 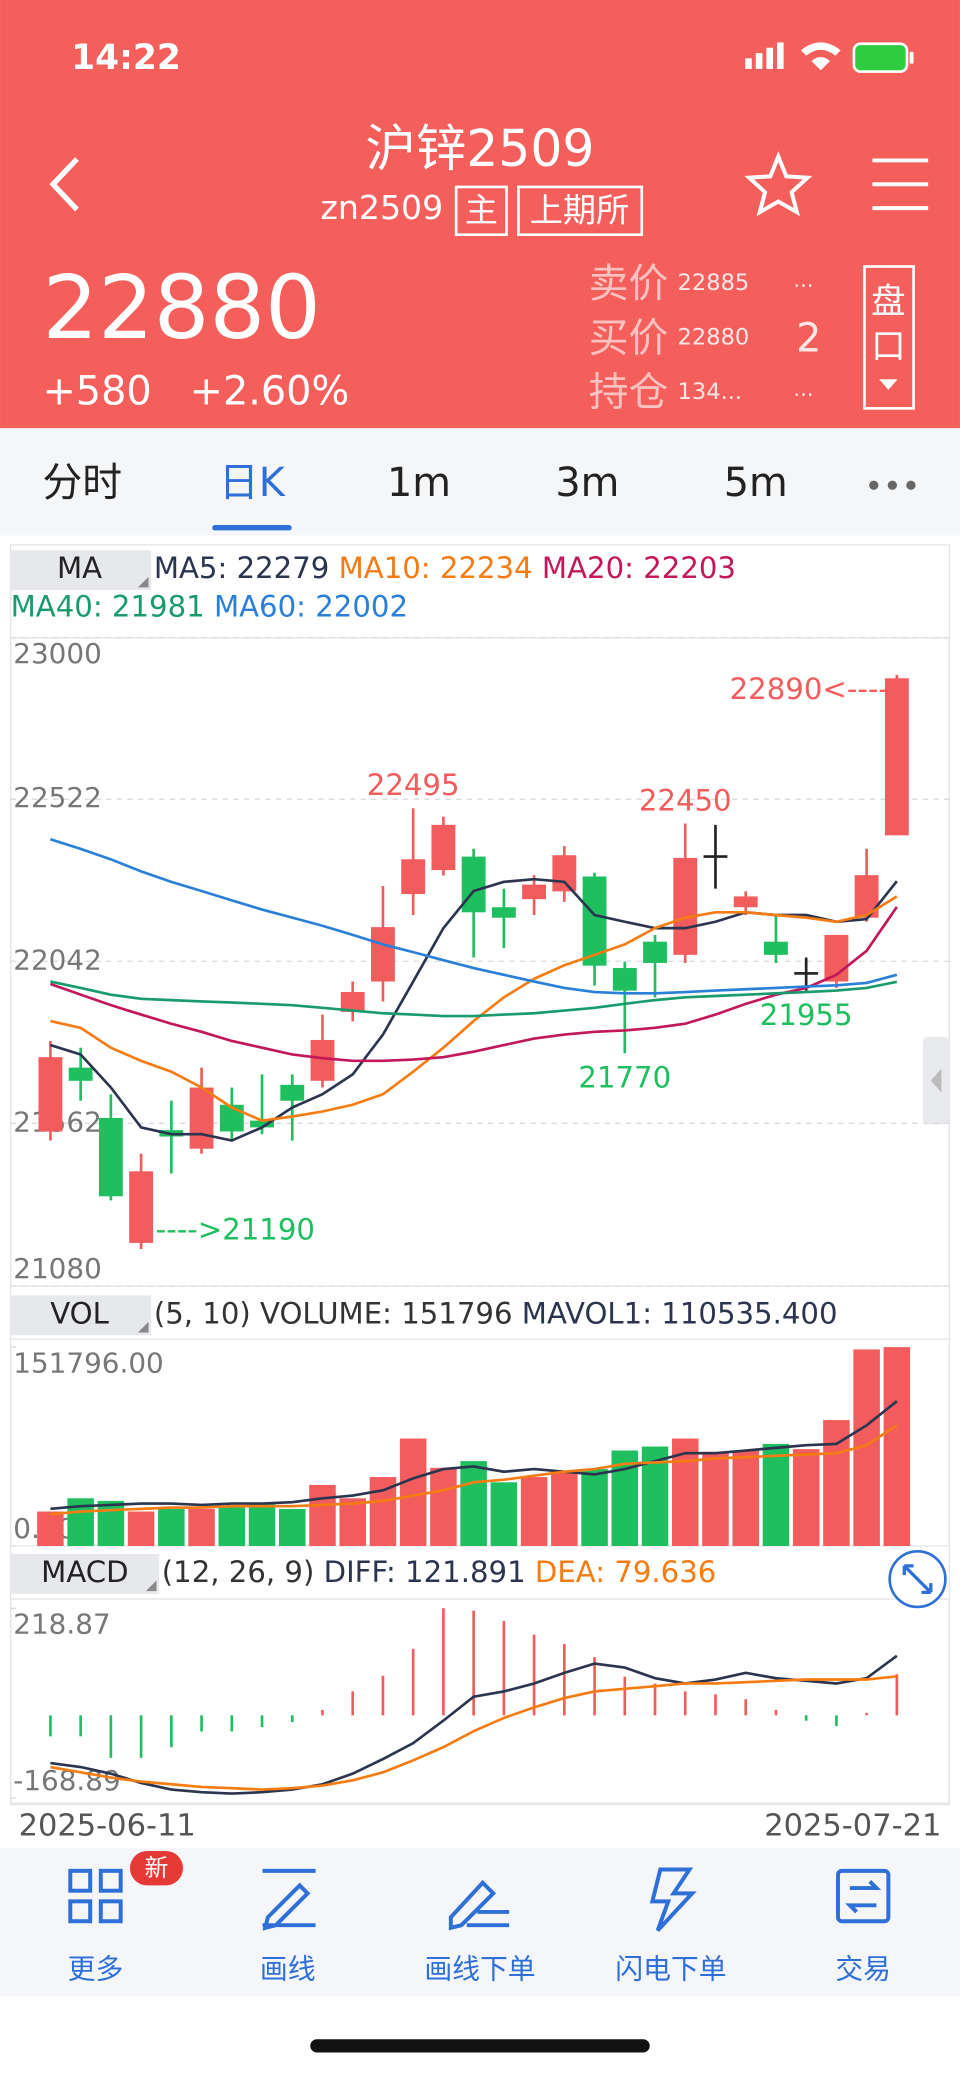 I want to click on price-annotation: ---->21190, so click(x=235, y=1230).